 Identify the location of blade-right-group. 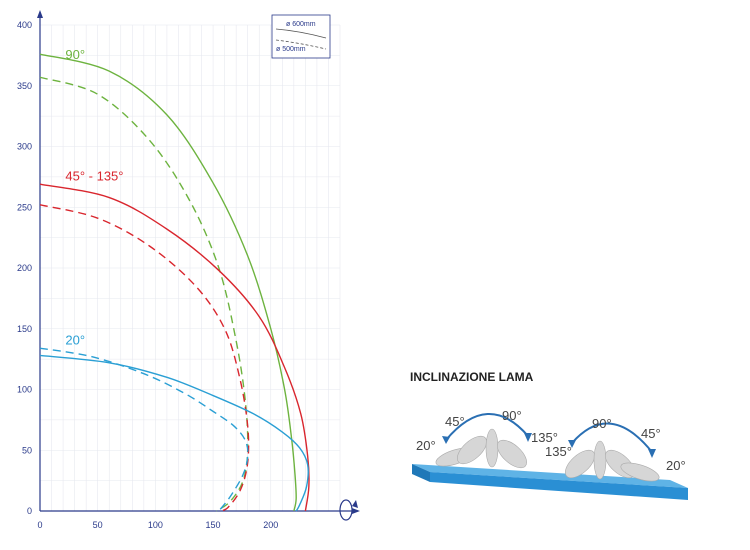
(612, 452).